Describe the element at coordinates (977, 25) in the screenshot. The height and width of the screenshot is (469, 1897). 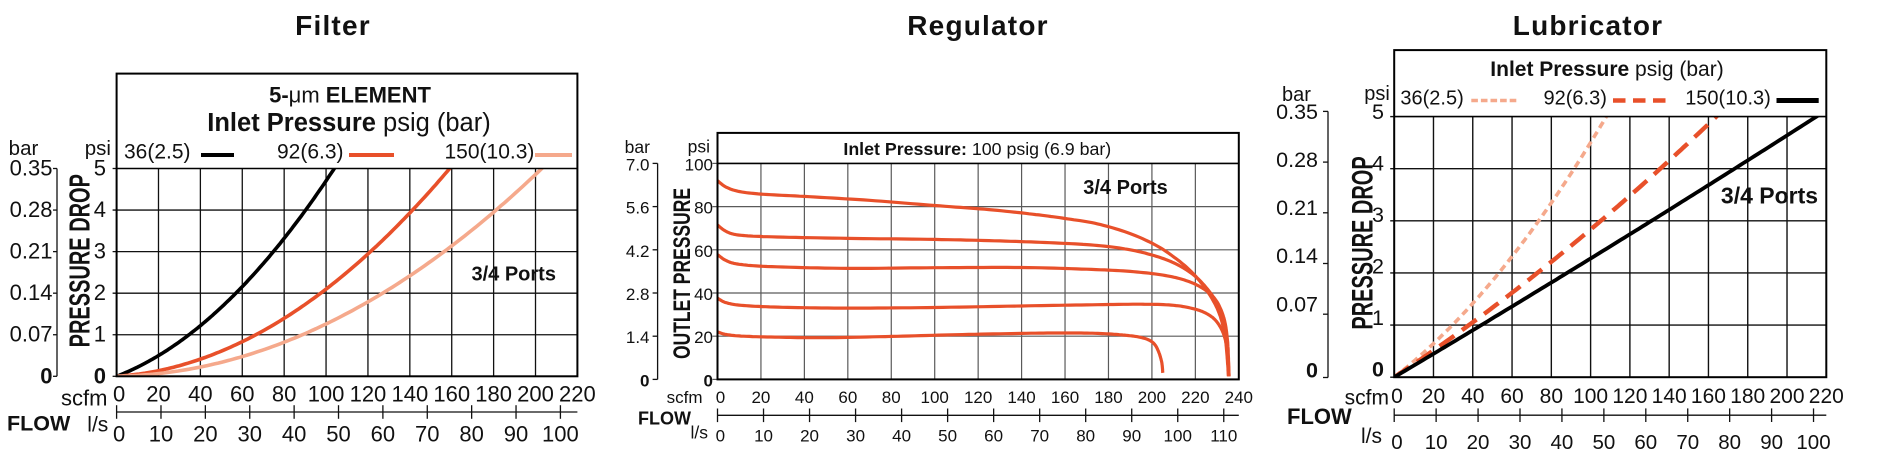
I see `svg-text: Regulator` at that location.